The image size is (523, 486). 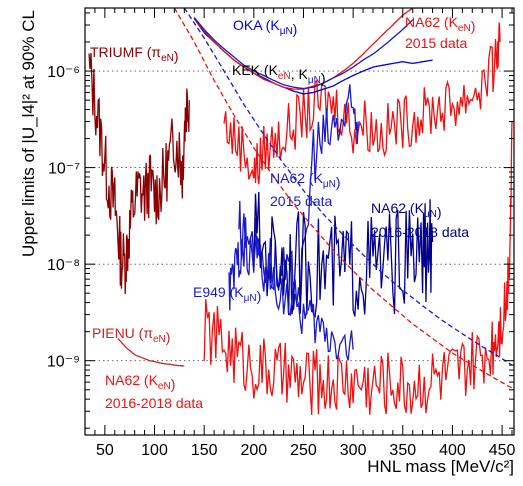 What do you see at coordinates (278, 74) in the screenshot?
I see `label-kek: KEK (KeN, KμN)` at bounding box center [278, 74].